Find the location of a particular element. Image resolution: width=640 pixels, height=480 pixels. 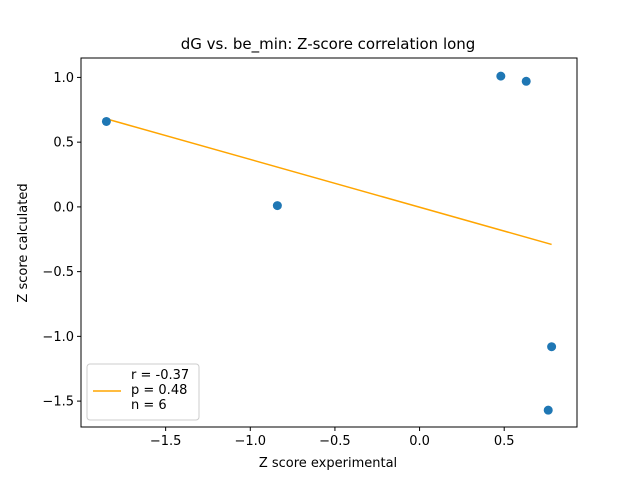

y-tick-label: 0.5 is located at coordinates (63, 143).